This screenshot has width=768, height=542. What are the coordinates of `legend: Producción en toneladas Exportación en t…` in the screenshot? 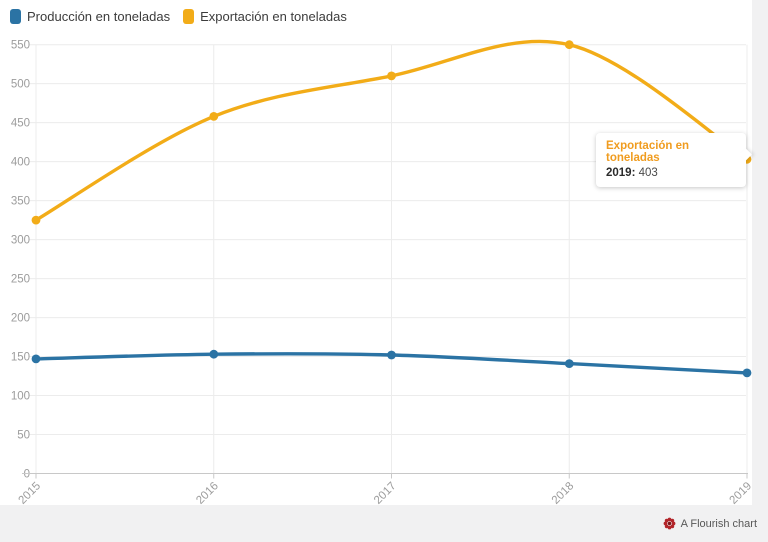 It's located at (178, 16).